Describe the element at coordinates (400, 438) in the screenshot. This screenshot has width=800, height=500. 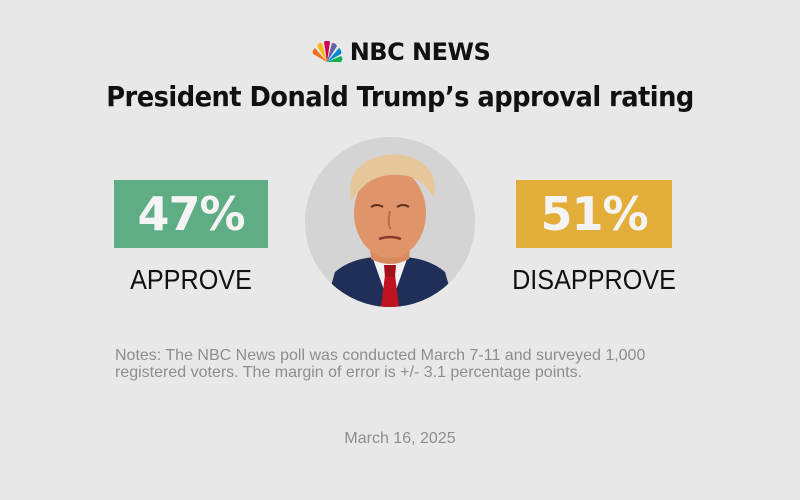
I see `publish-date: March 16, 2025` at that location.